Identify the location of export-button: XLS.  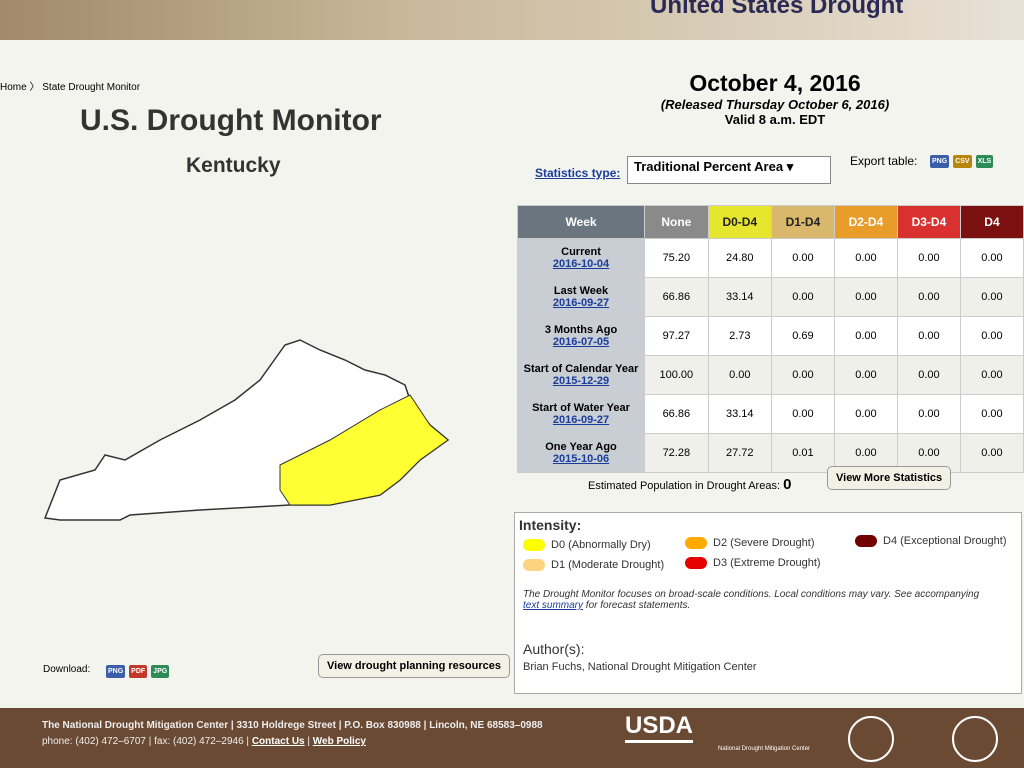
(984, 161).